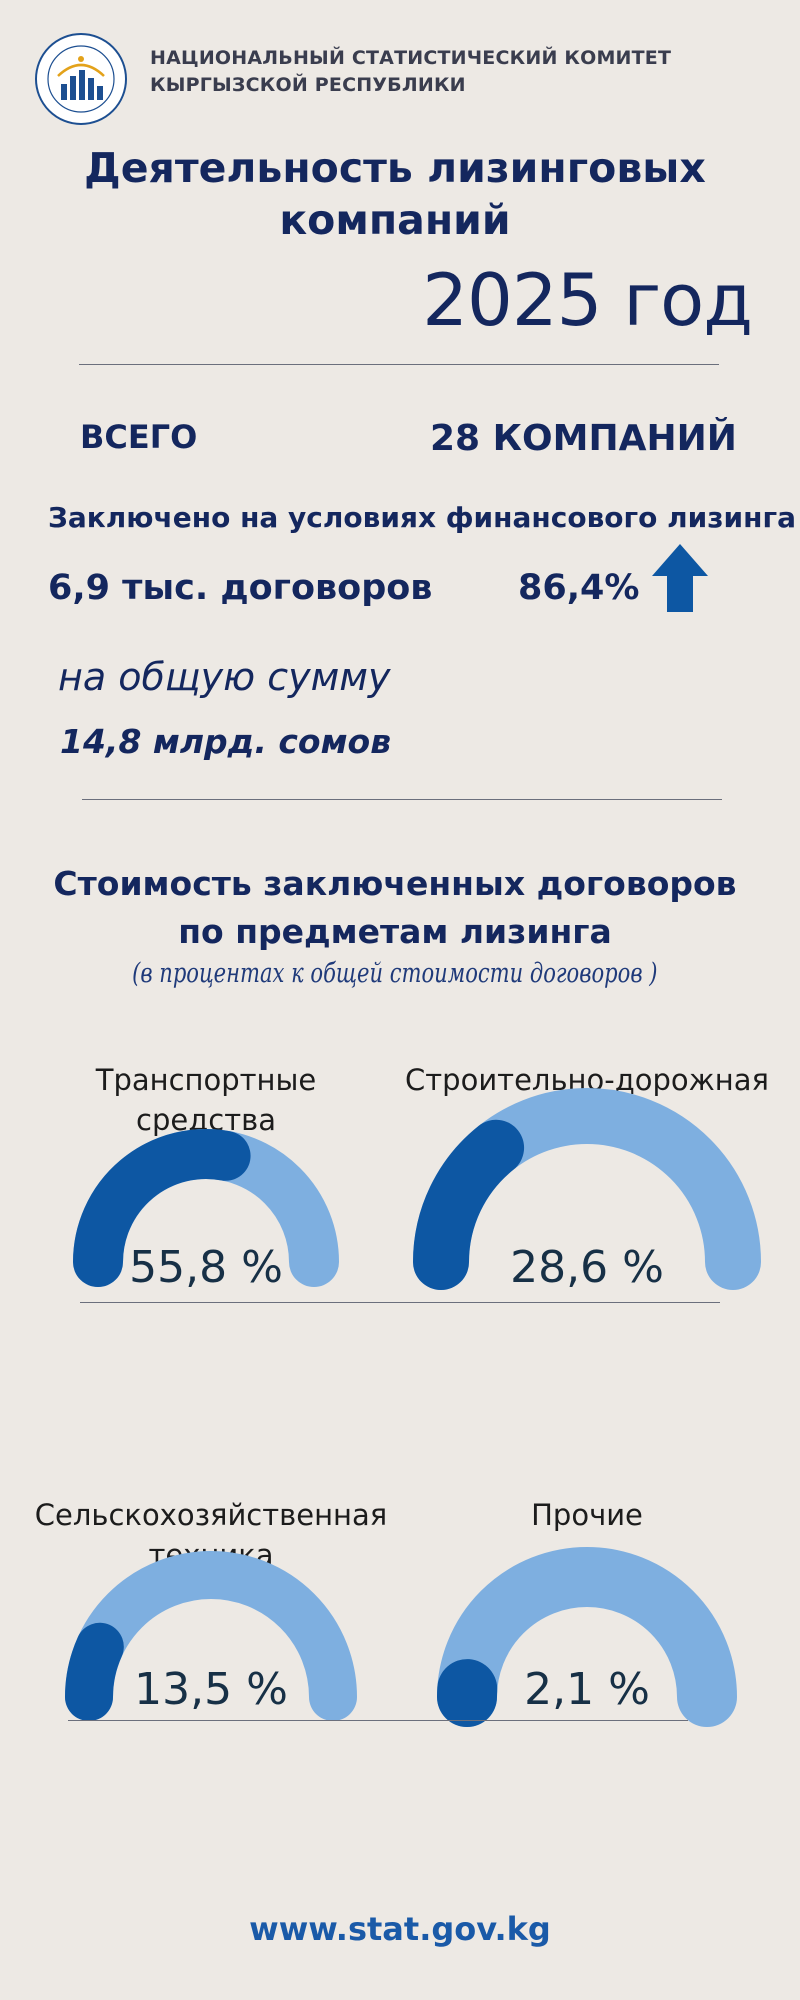  I want to click on page-title: Деятельность лизинговых компаний, so click(395, 194).